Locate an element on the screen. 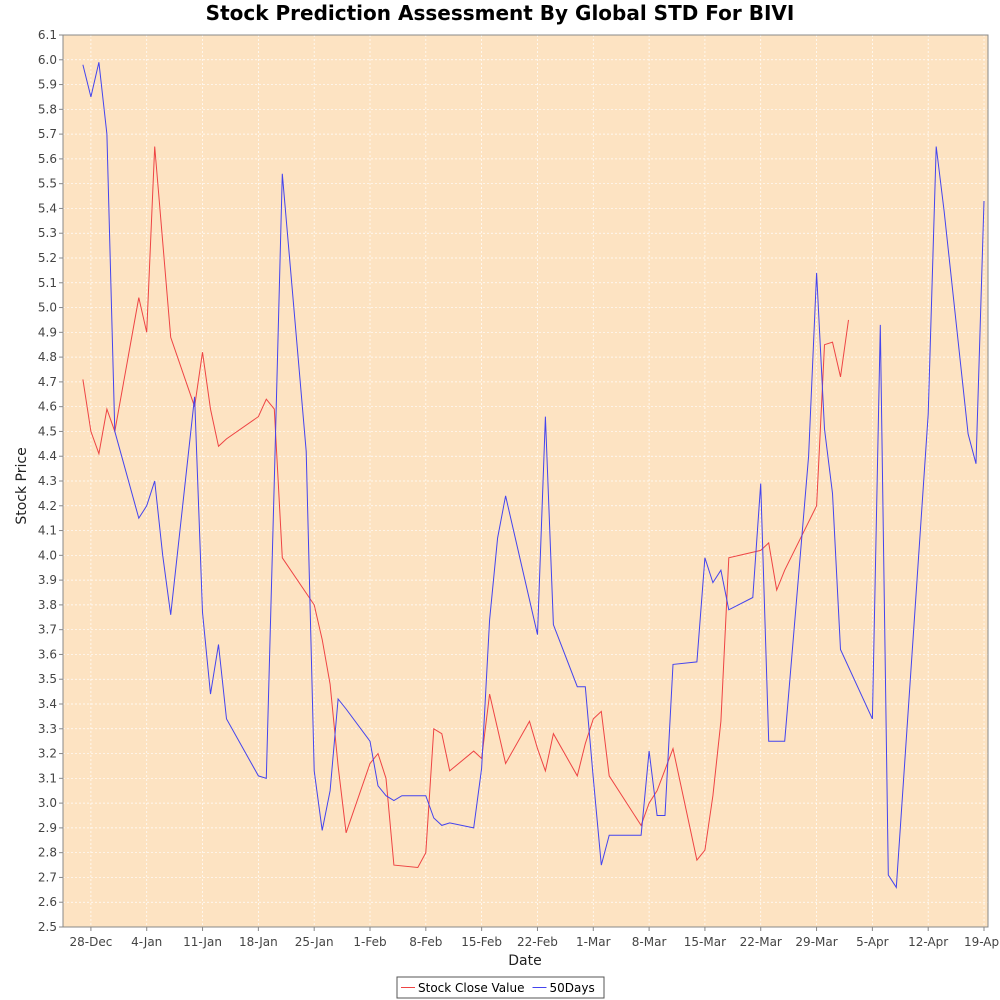 This screenshot has width=1000, height=1000. y-tick-label: 3.1 is located at coordinates (47, 778).